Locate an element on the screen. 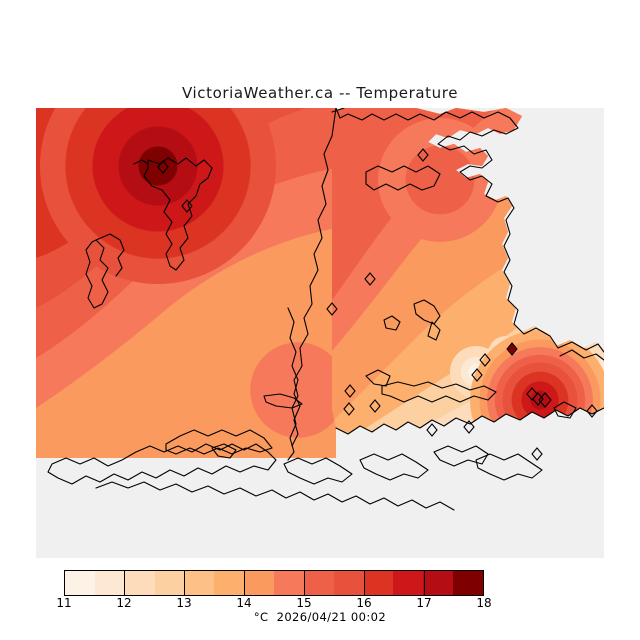 The width and height of the screenshot is (640, 640). colorbar is located at coordinates (274, 583).